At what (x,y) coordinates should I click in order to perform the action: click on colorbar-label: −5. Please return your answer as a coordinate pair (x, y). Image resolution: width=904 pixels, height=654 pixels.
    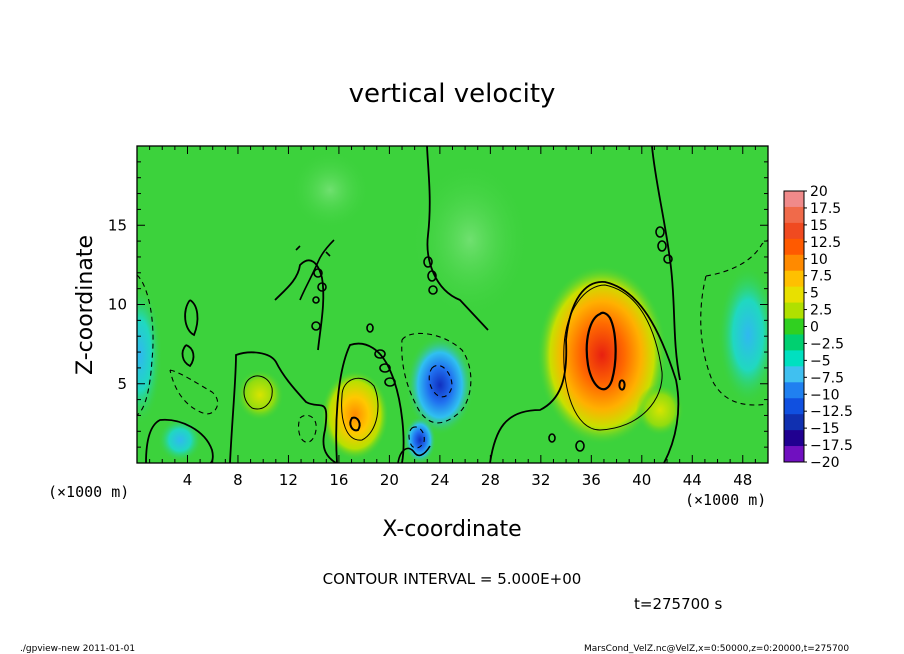
    Looking at the image, I should click on (820, 361).